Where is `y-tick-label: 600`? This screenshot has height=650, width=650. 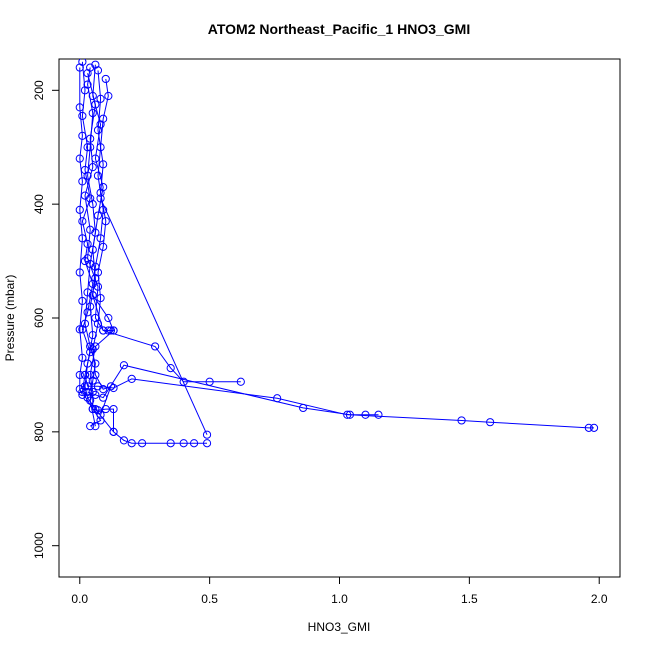
y-tick-label: 600 is located at coordinates (39, 318).